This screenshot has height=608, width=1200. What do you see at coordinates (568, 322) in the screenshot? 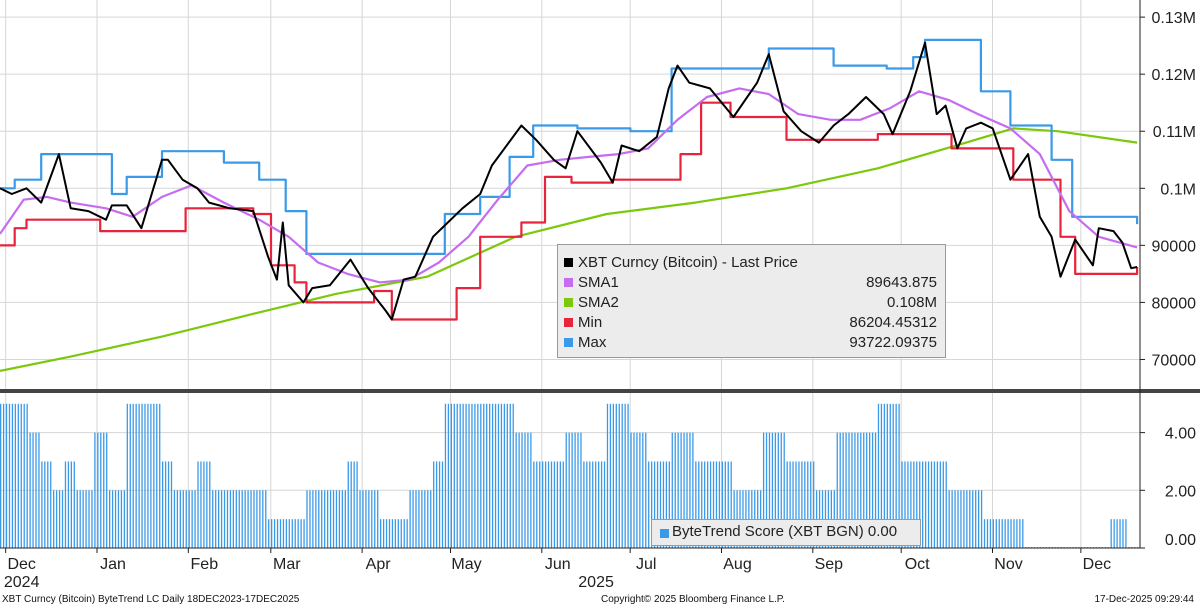
I see `legend-swatch-min` at bounding box center [568, 322].